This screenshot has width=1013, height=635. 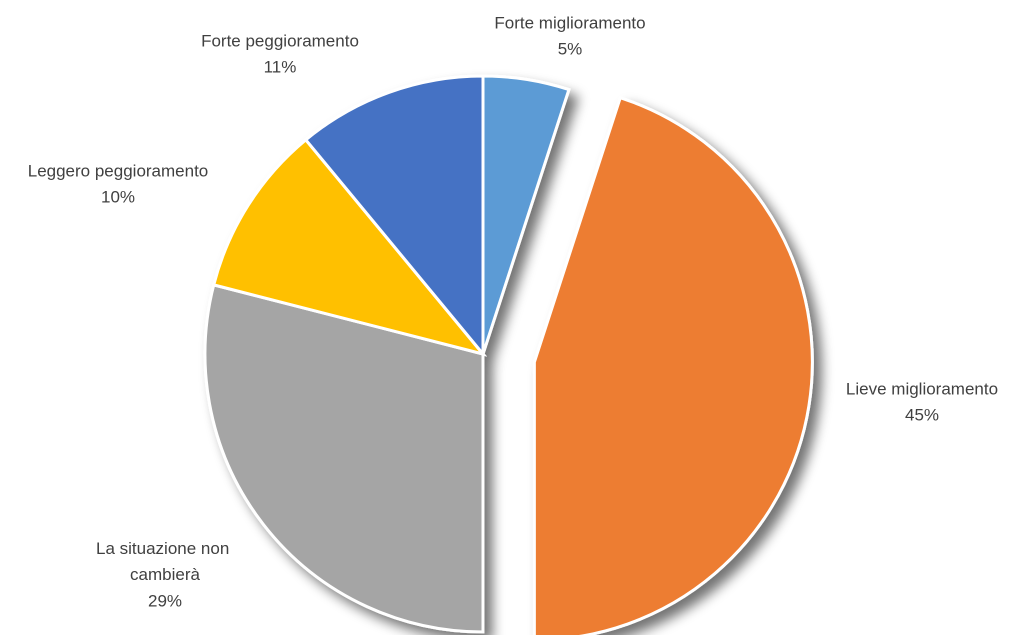 I want to click on value-label: 29%, so click(x=165, y=600).